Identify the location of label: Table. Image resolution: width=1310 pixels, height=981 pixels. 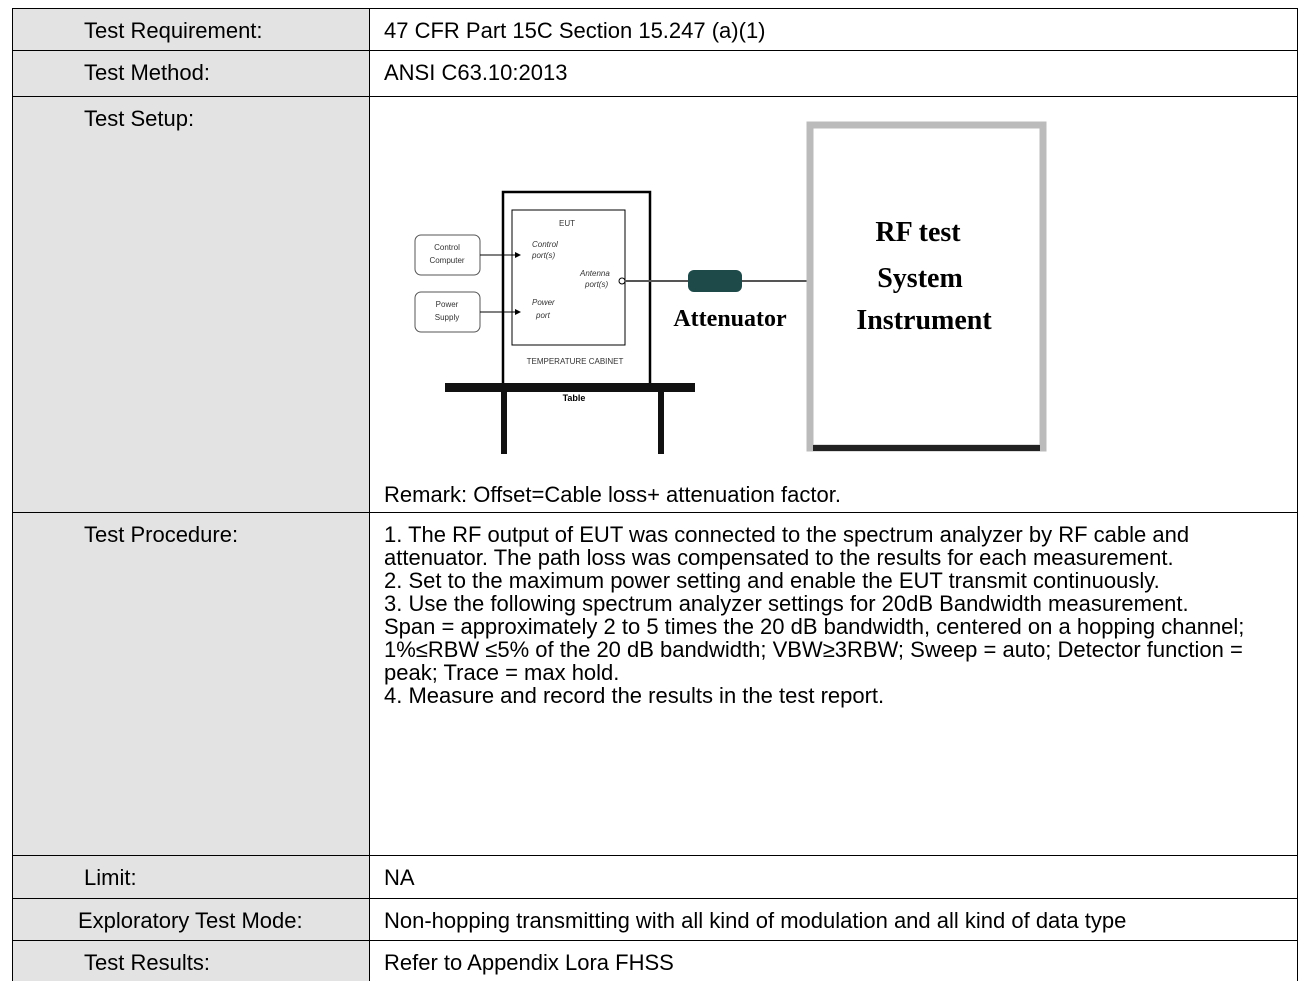
(574, 398).